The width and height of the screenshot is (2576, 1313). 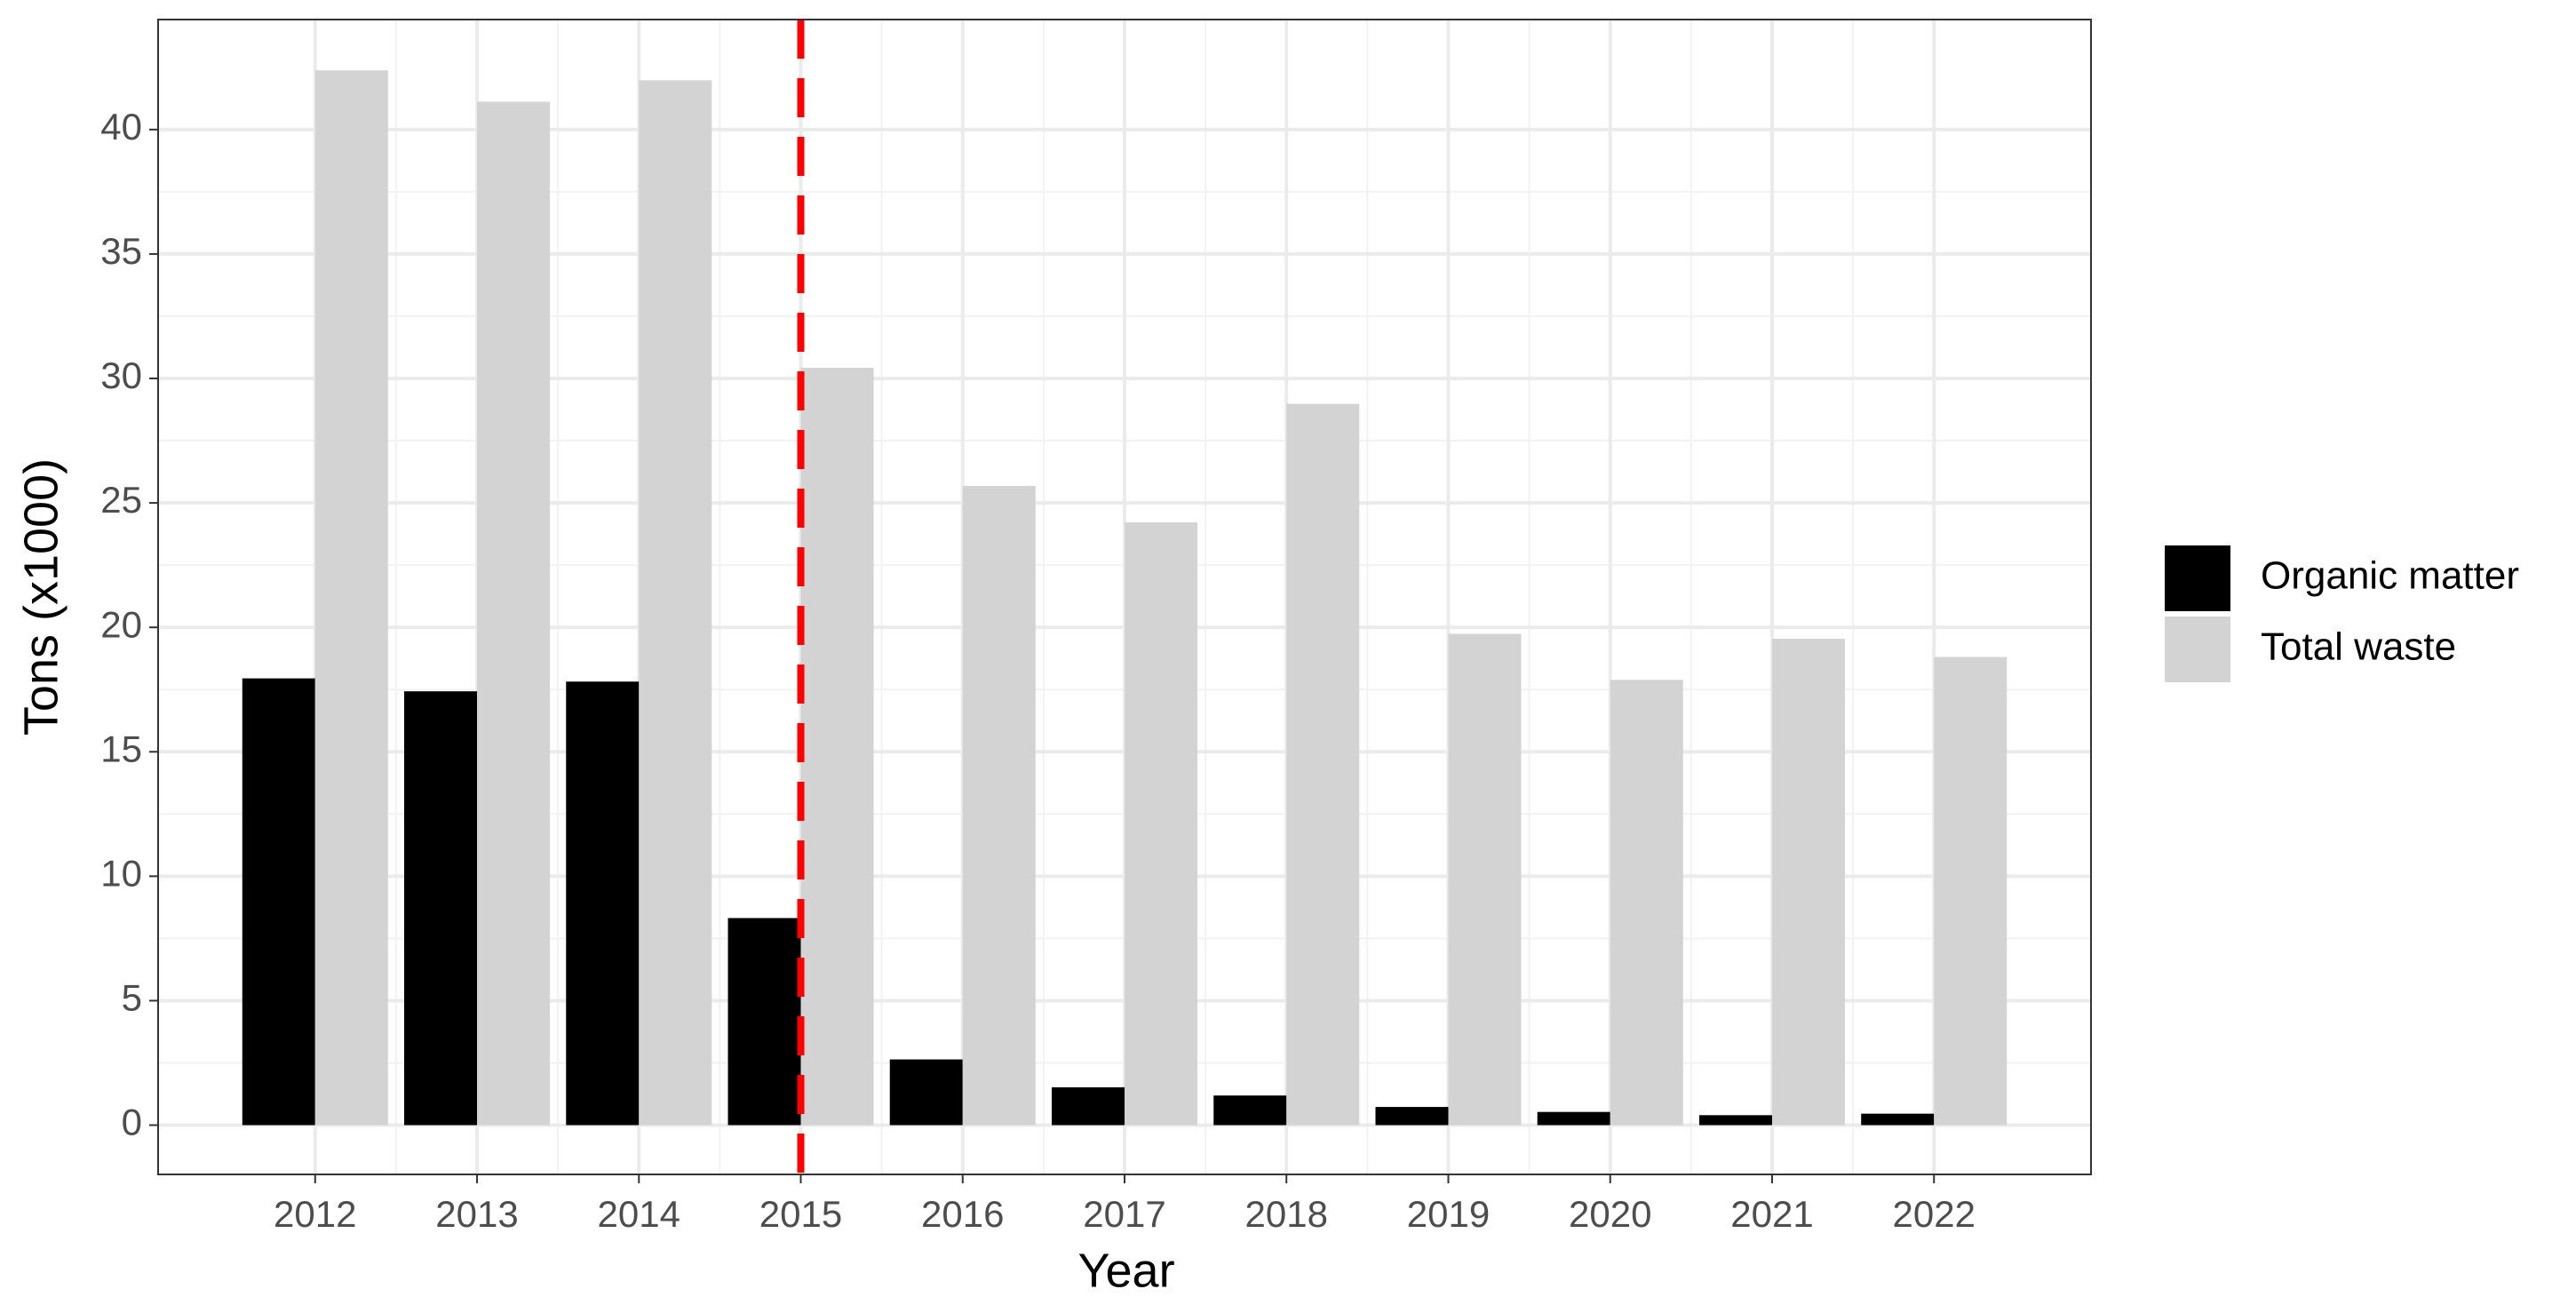 What do you see at coordinates (639, 1214) in the screenshot?
I see `x-tick-label: 2014` at bounding box center [639, 1214].